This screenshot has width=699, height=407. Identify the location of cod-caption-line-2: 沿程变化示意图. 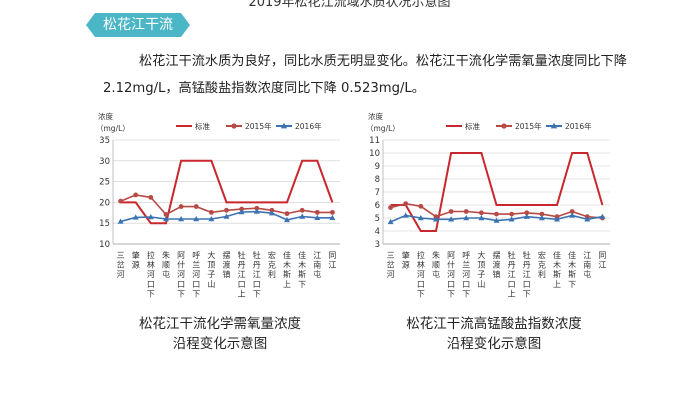
(220, 344).